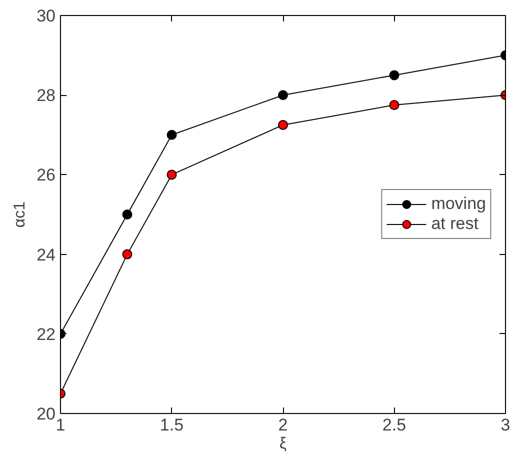 Image resolution: width=525 pixels, height=463 pixels. I want to click on y-tick-label: 30, so click(46, 16).